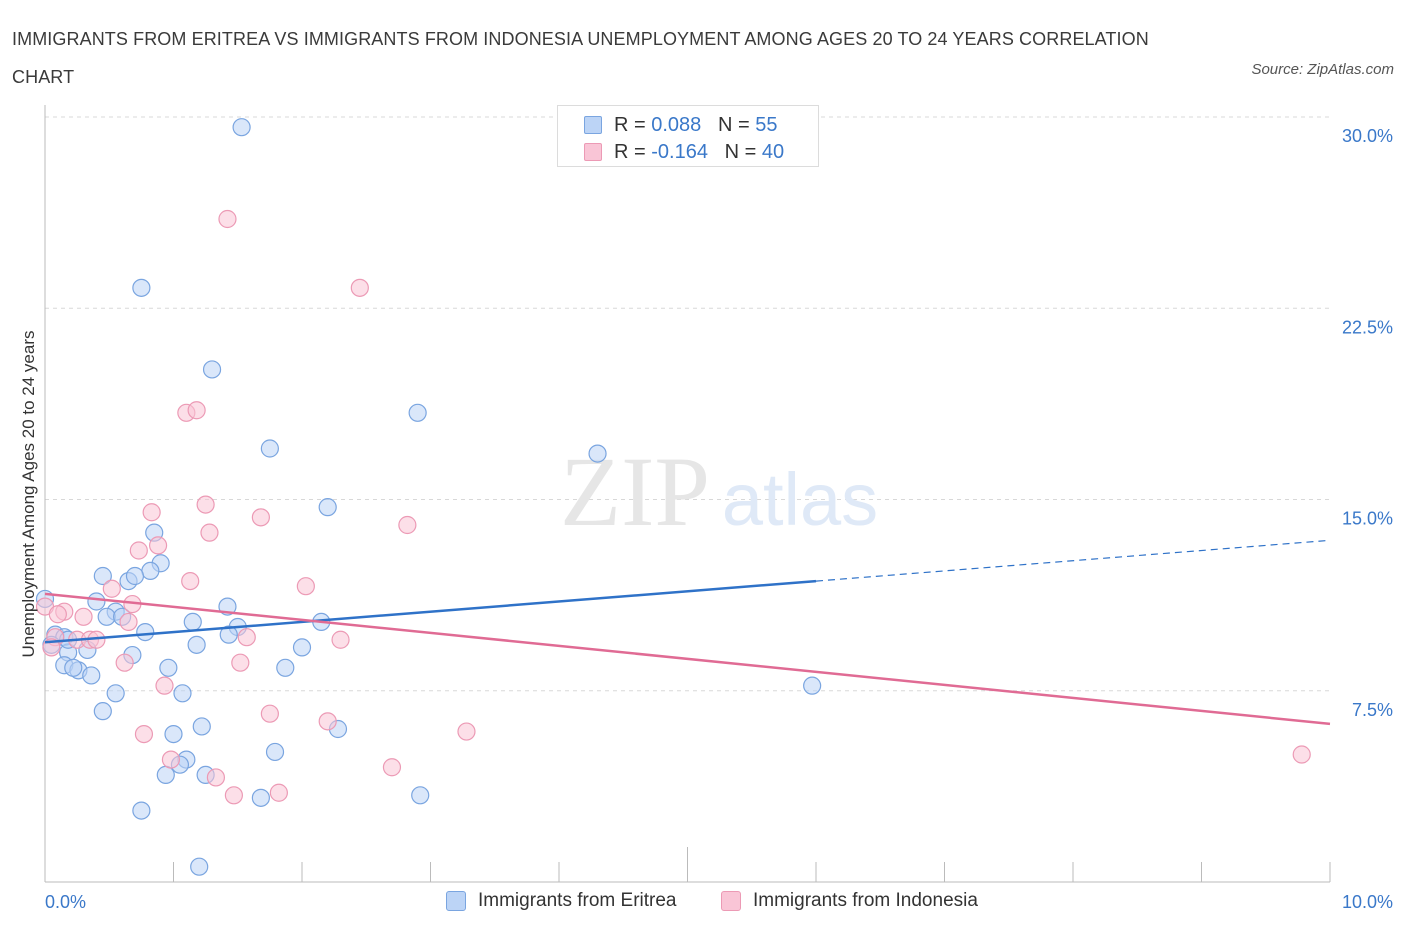 Image resolution: width=1406 pixels, height=930 pixels. Describe the element at coordinates (1322, 69) in the screenshot. I see `source-label: Source: ZipAtlas.com` at that location.